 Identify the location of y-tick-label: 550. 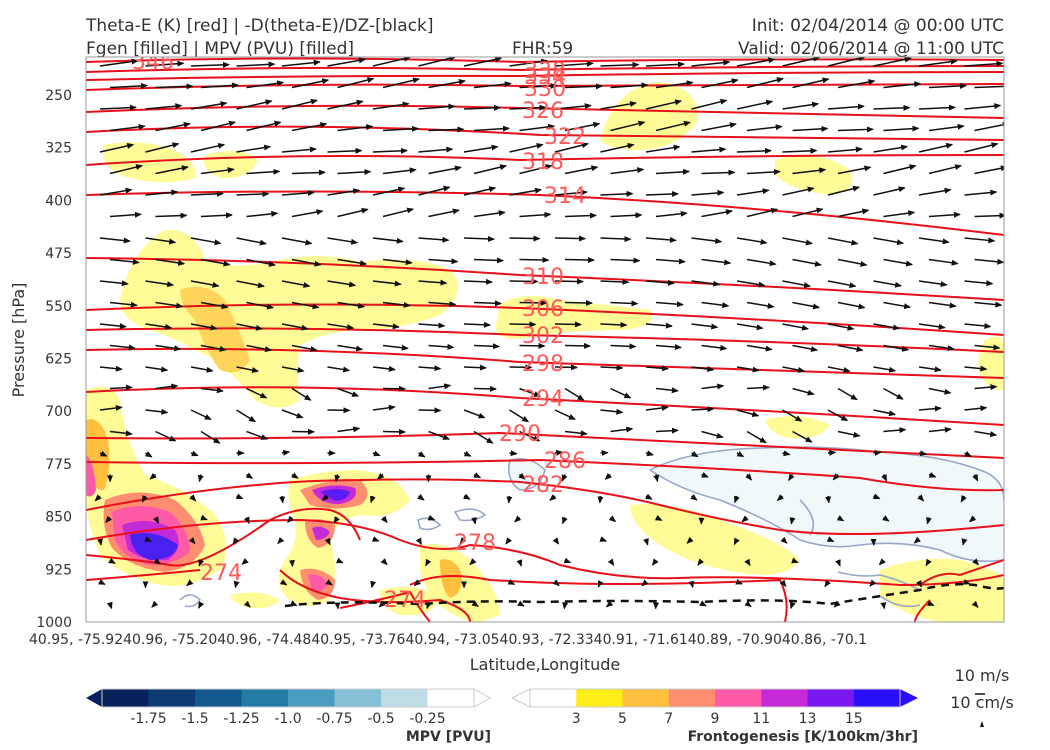
(58, 307).